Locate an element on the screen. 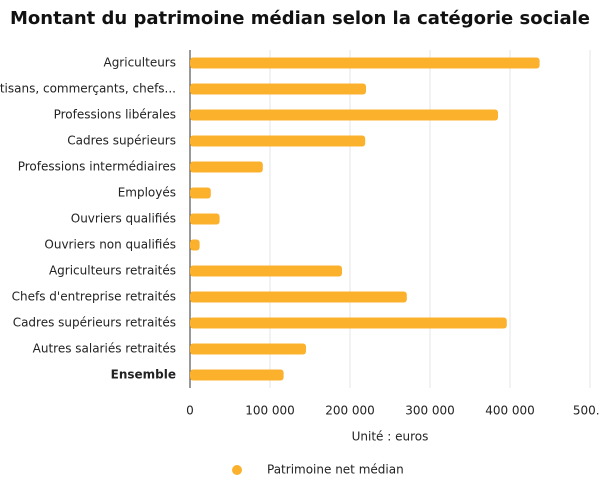 The height and width of the screenshot is (500, 600). x-axis-label: Unité : euros is located at coordinates (390, 437).